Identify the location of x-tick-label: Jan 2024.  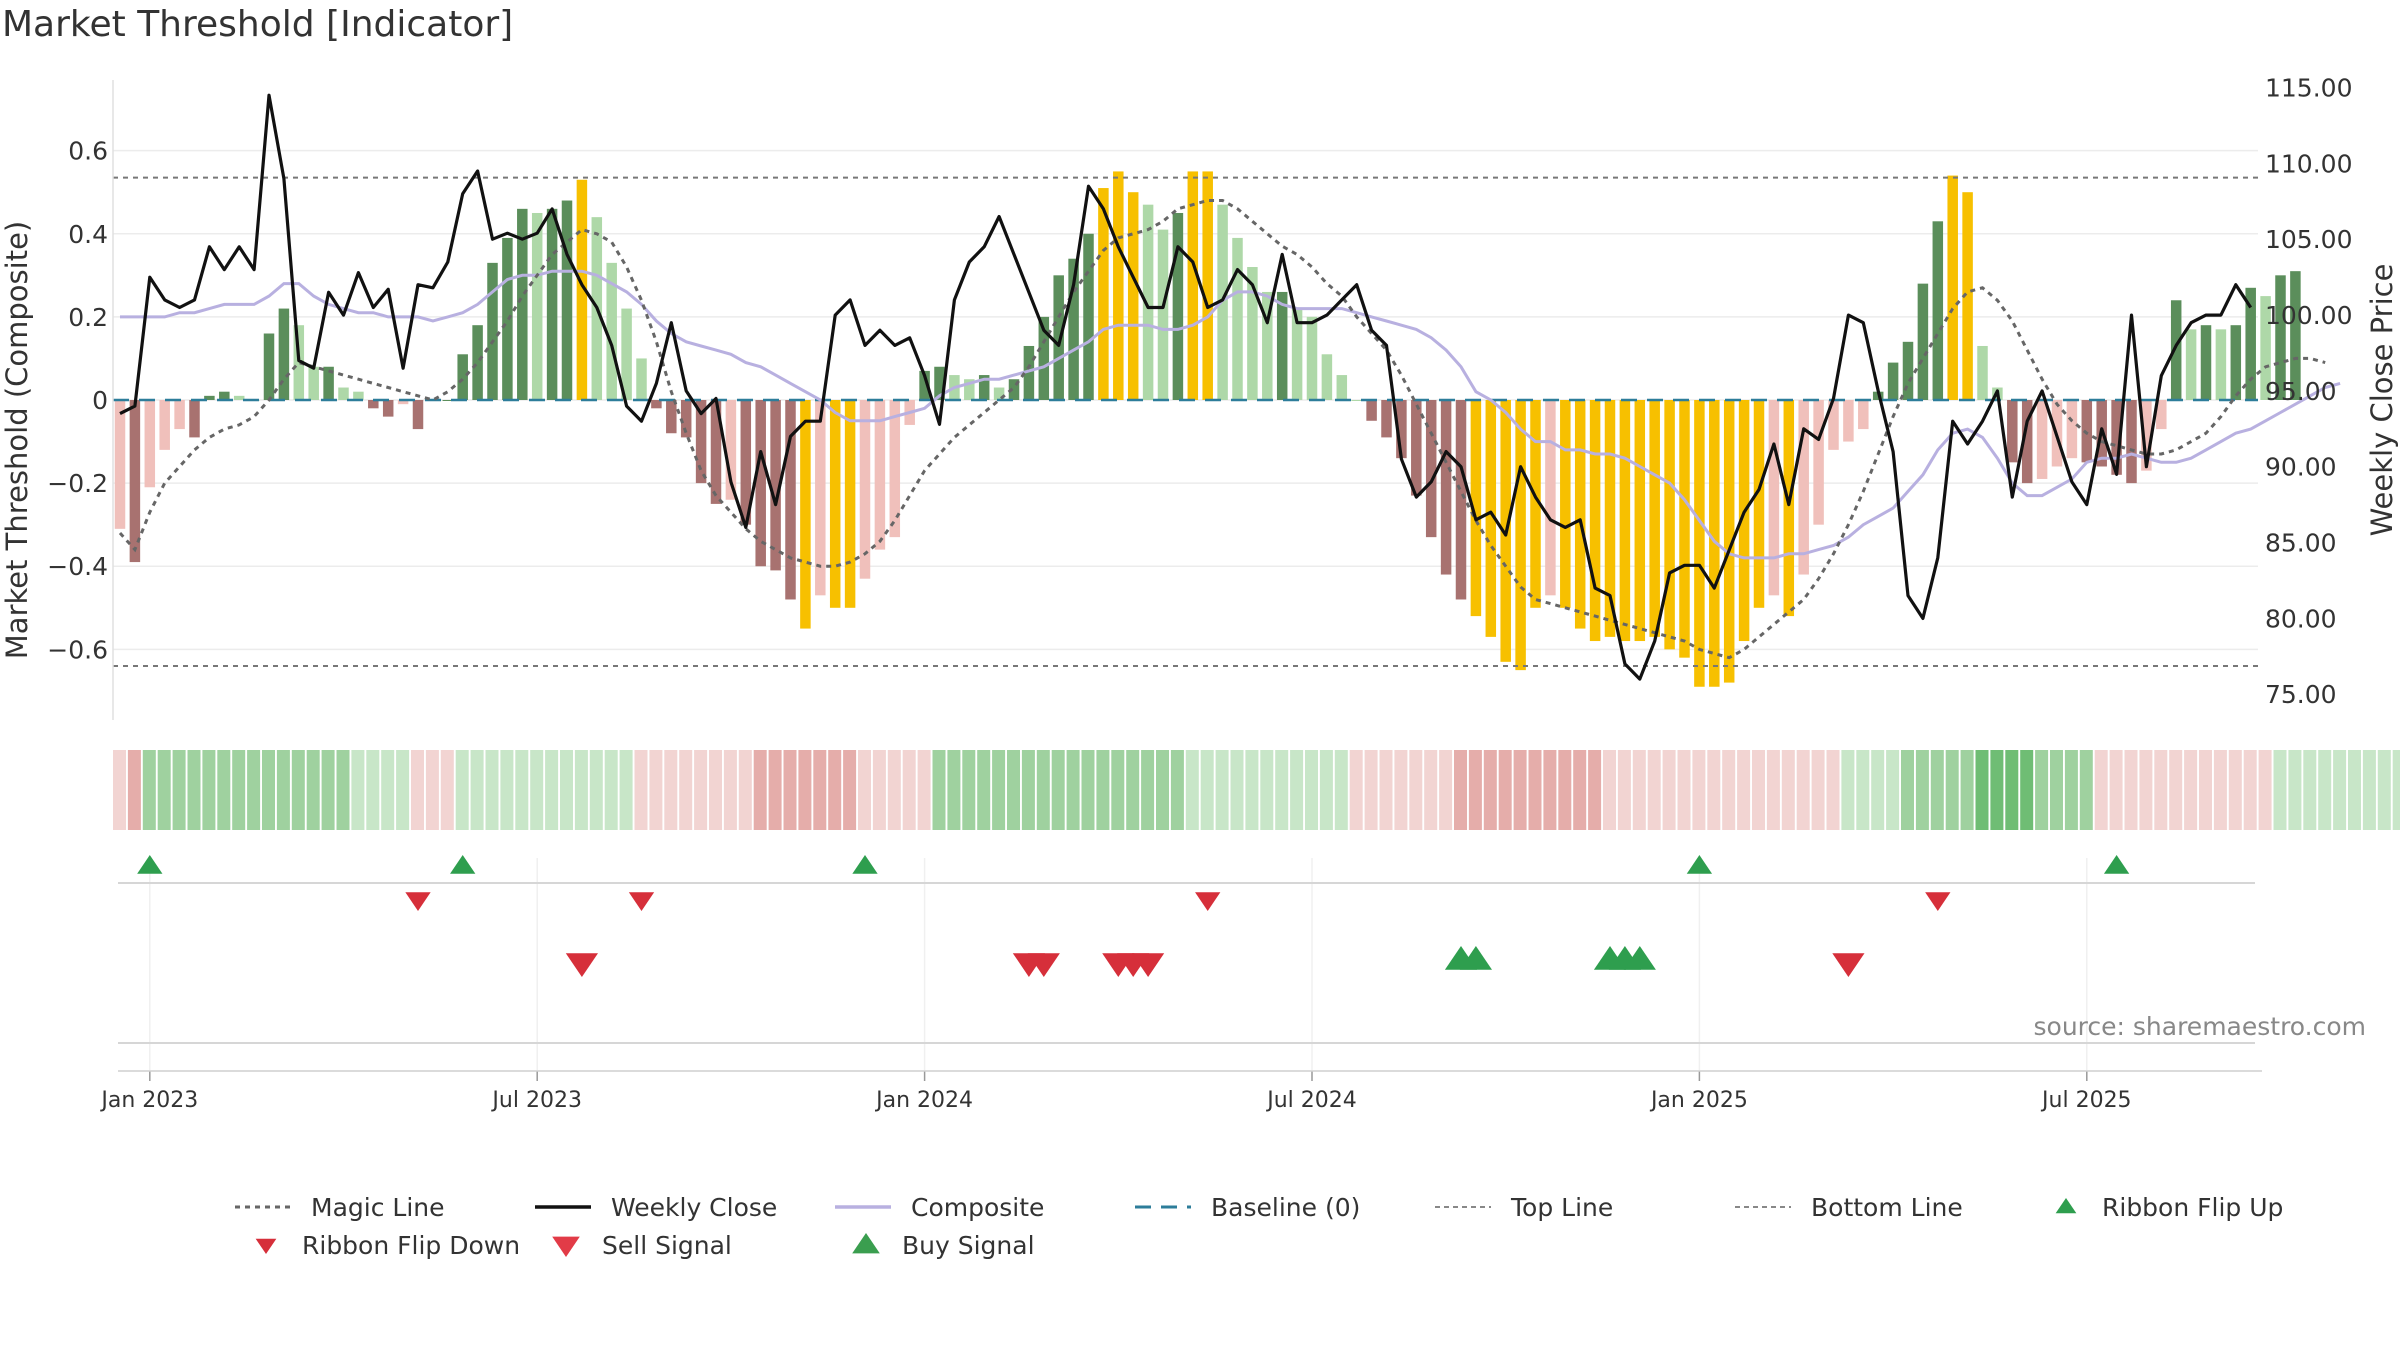
(923, 1100).